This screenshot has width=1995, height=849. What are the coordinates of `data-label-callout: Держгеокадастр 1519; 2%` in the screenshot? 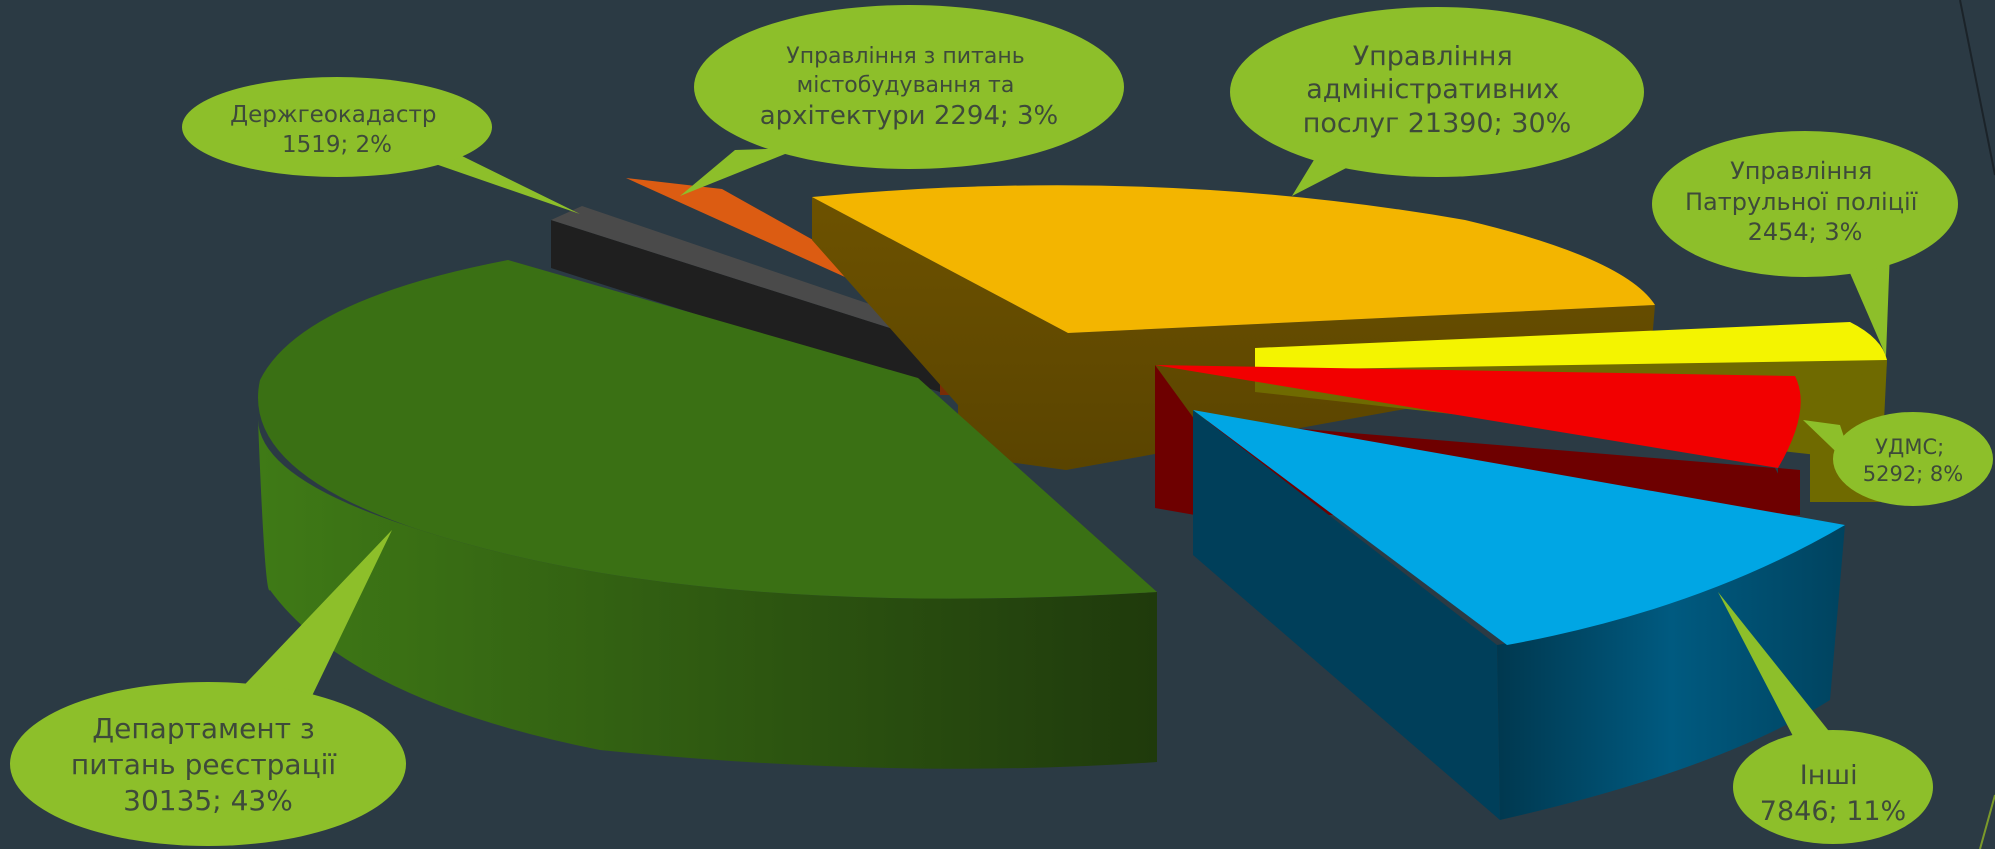 It's located at (381, 145).